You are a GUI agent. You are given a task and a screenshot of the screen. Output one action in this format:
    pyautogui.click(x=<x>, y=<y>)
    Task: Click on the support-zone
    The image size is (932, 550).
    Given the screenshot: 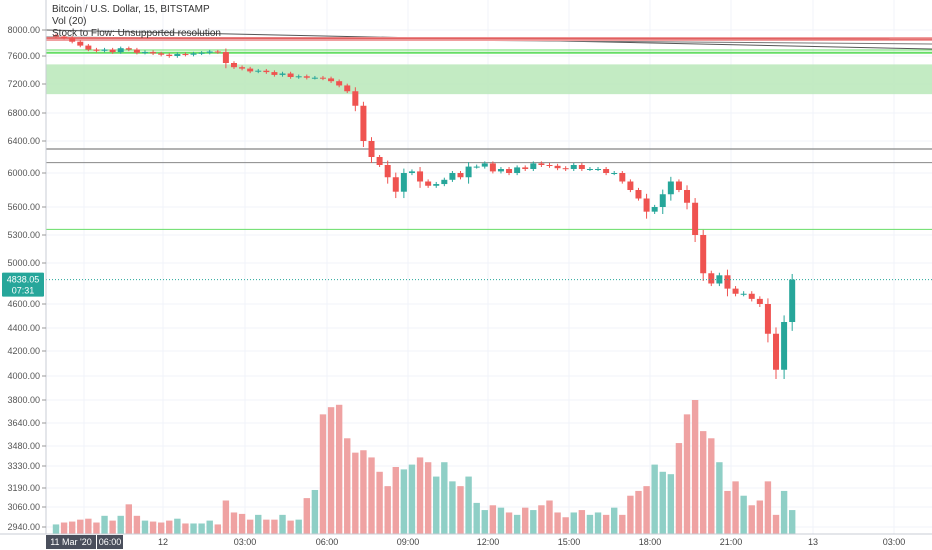 What is the action you would take?
    pyautogui.click(x=489, y=79)
    